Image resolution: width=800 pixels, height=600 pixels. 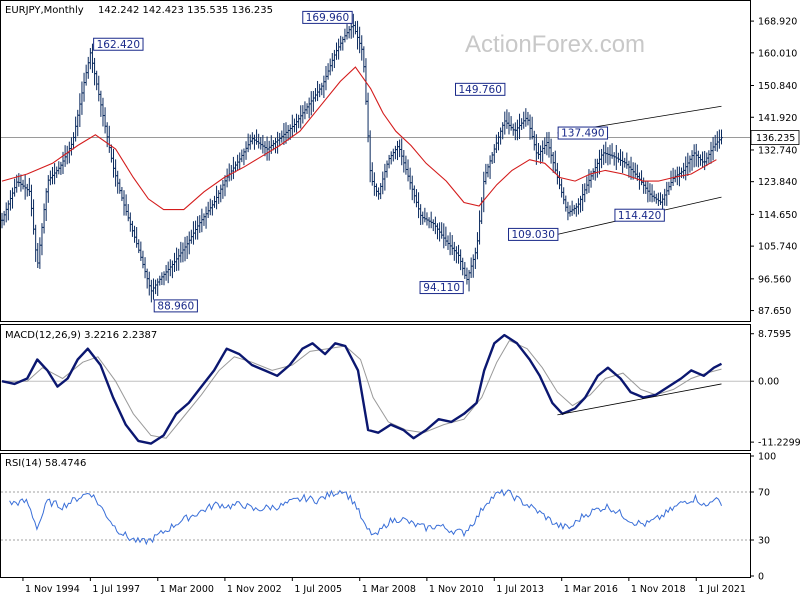 I want to click on annotation-label: 88.960, so click(x=175, y=306).